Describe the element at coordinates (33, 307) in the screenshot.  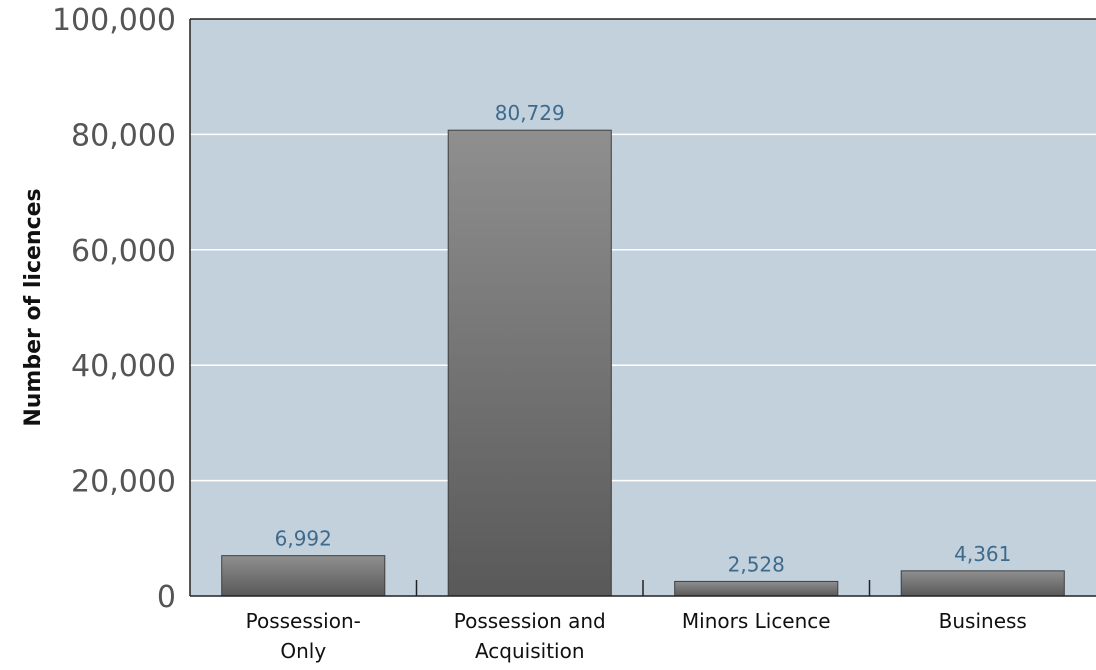
I see `y-axis-title: Number of licences` at that location.